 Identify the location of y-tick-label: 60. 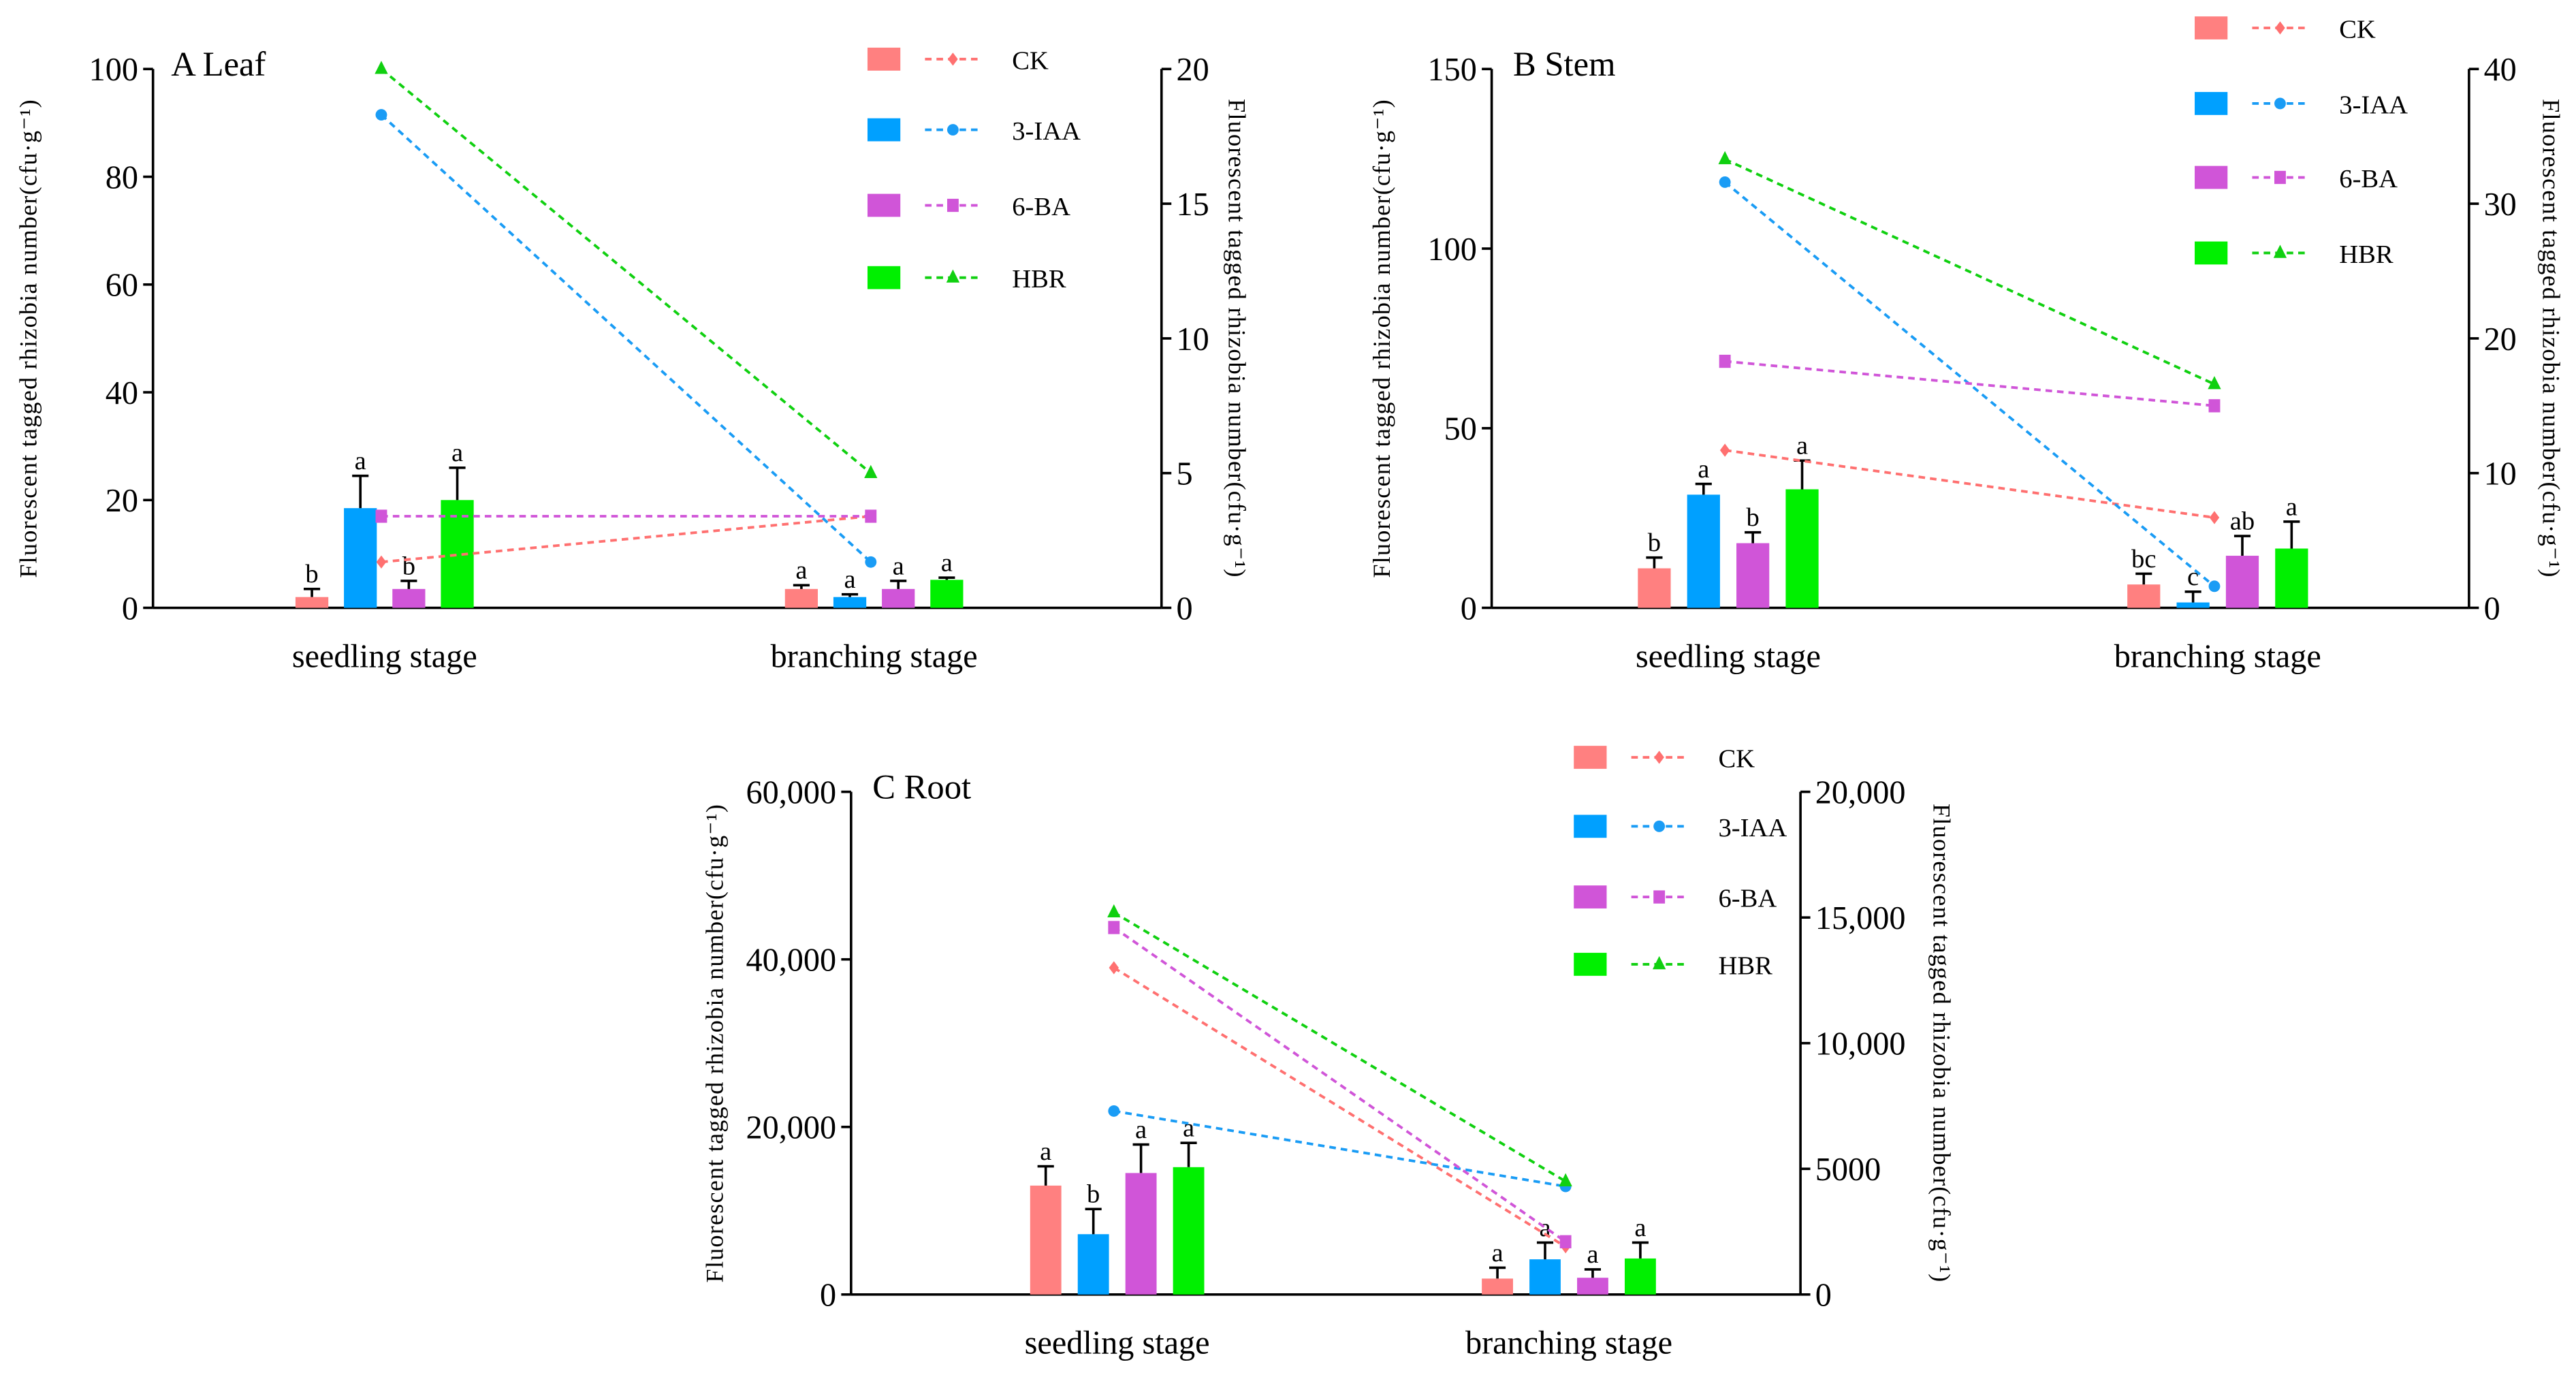
(122, 286).